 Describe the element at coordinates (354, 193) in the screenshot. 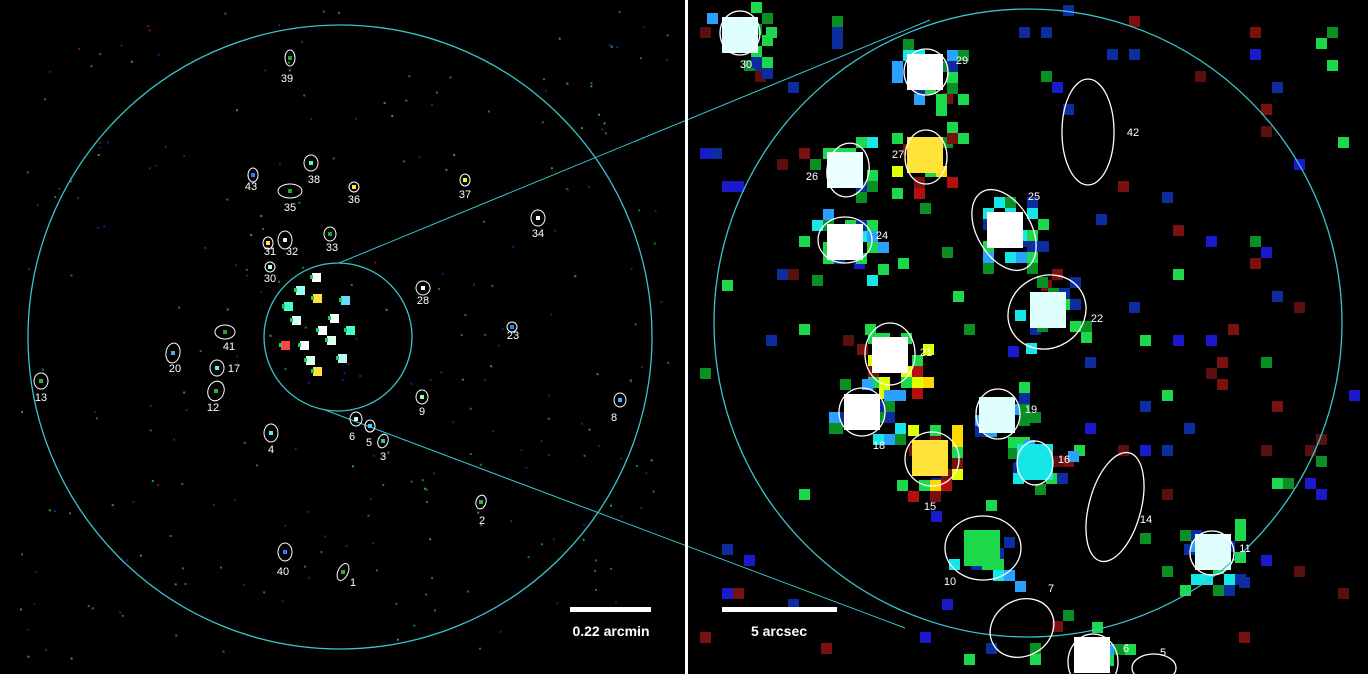

I see `source-36: 36` at that location.